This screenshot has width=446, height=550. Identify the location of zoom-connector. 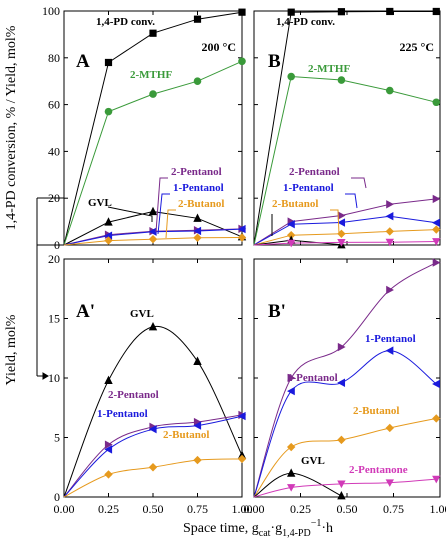
(50, 288).